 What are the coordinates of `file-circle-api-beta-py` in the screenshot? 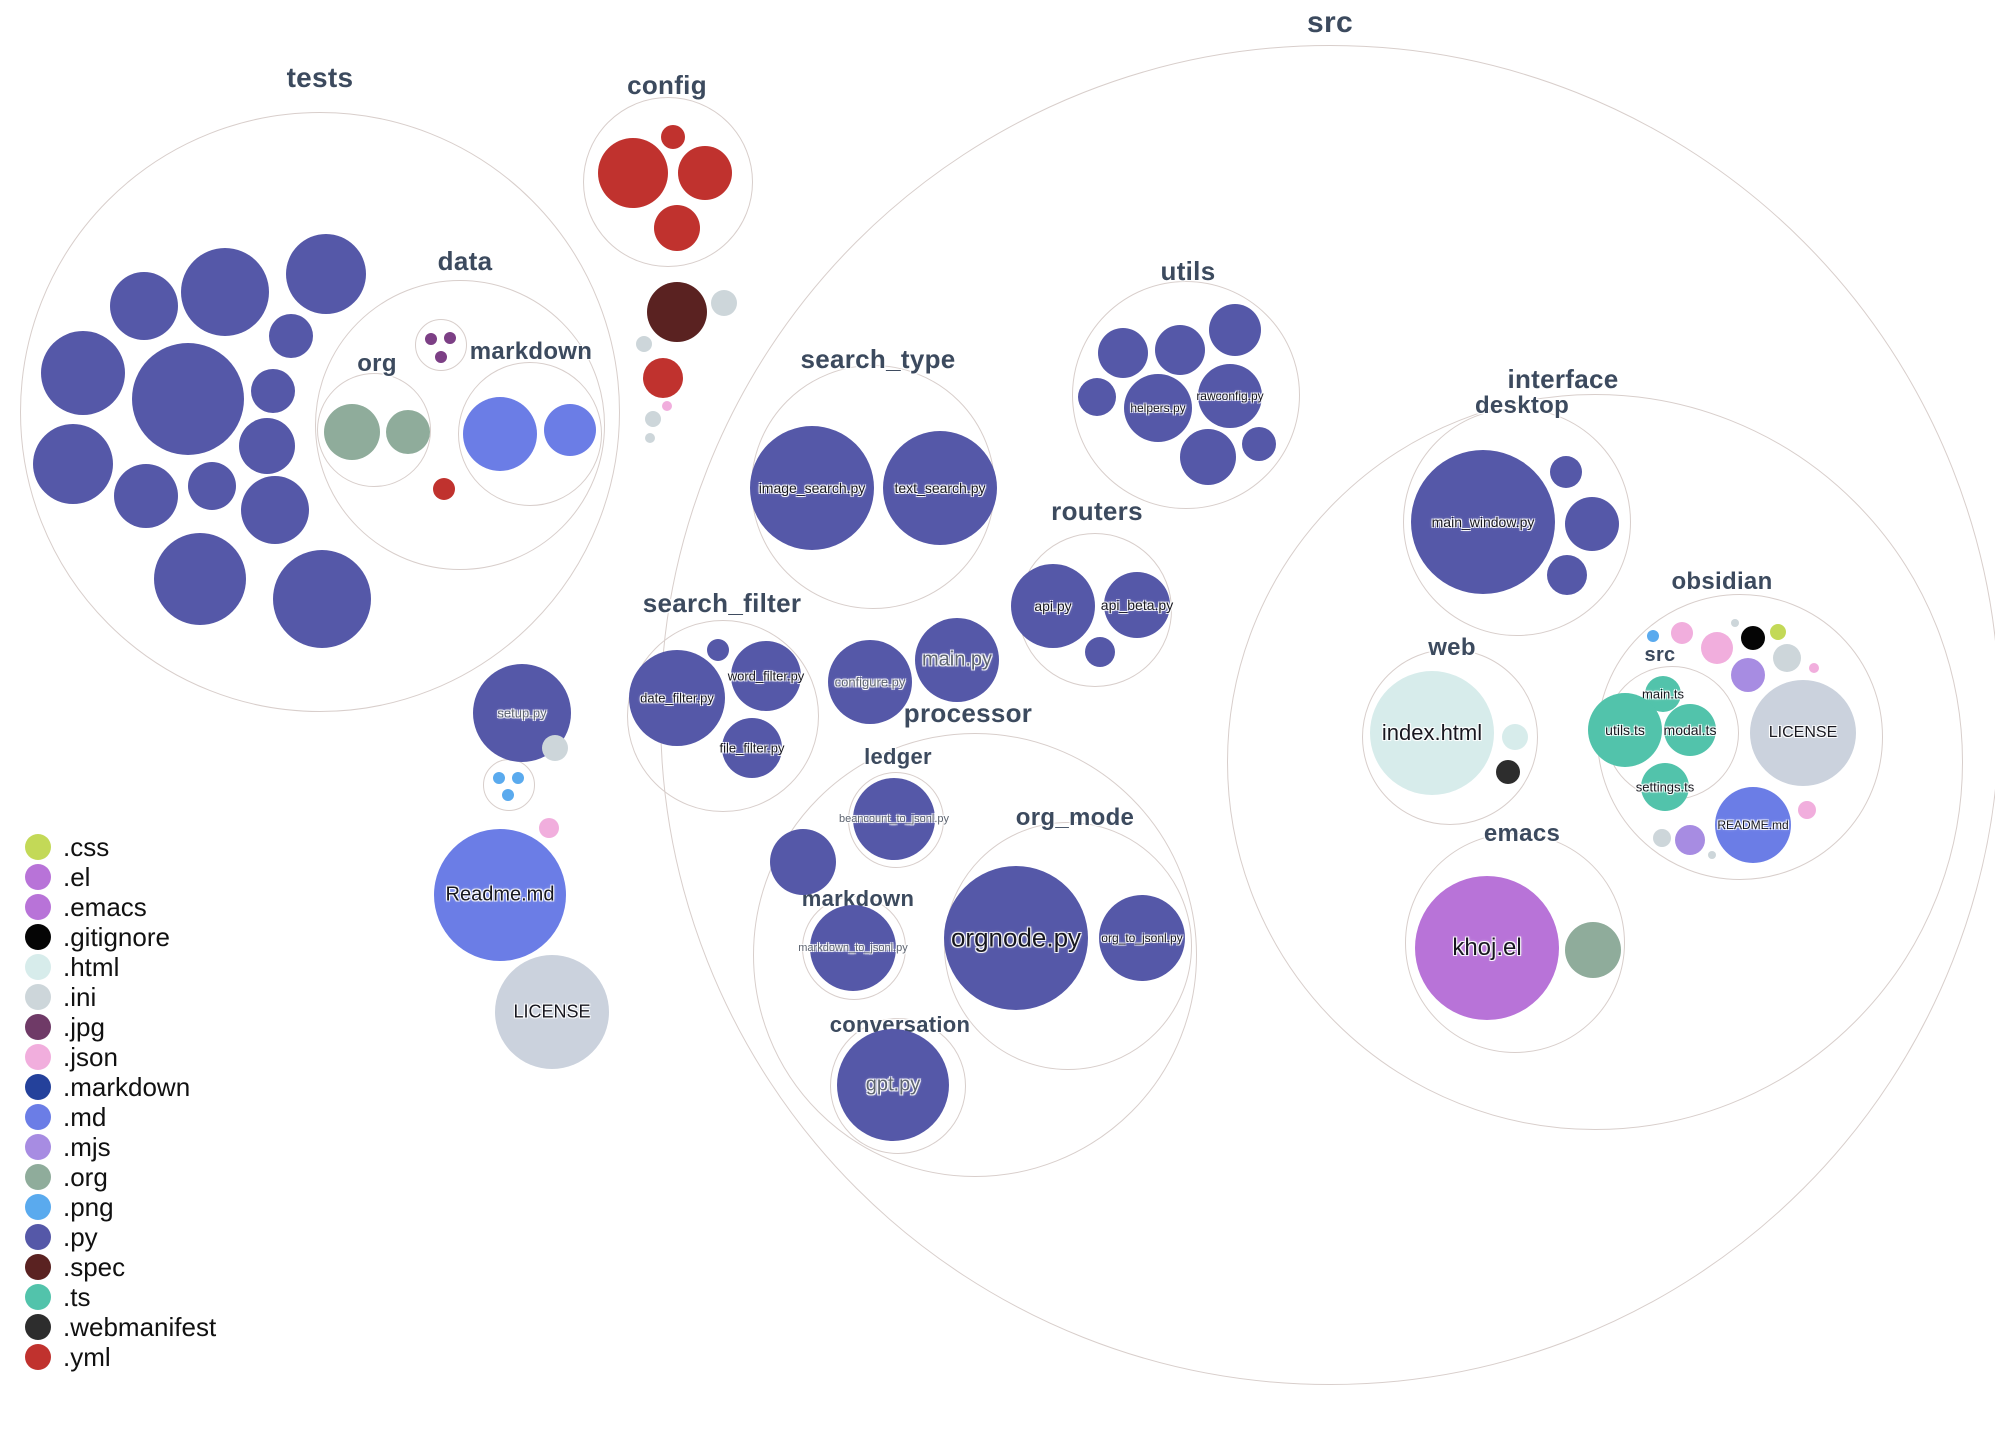 It's located at (1137, 605).